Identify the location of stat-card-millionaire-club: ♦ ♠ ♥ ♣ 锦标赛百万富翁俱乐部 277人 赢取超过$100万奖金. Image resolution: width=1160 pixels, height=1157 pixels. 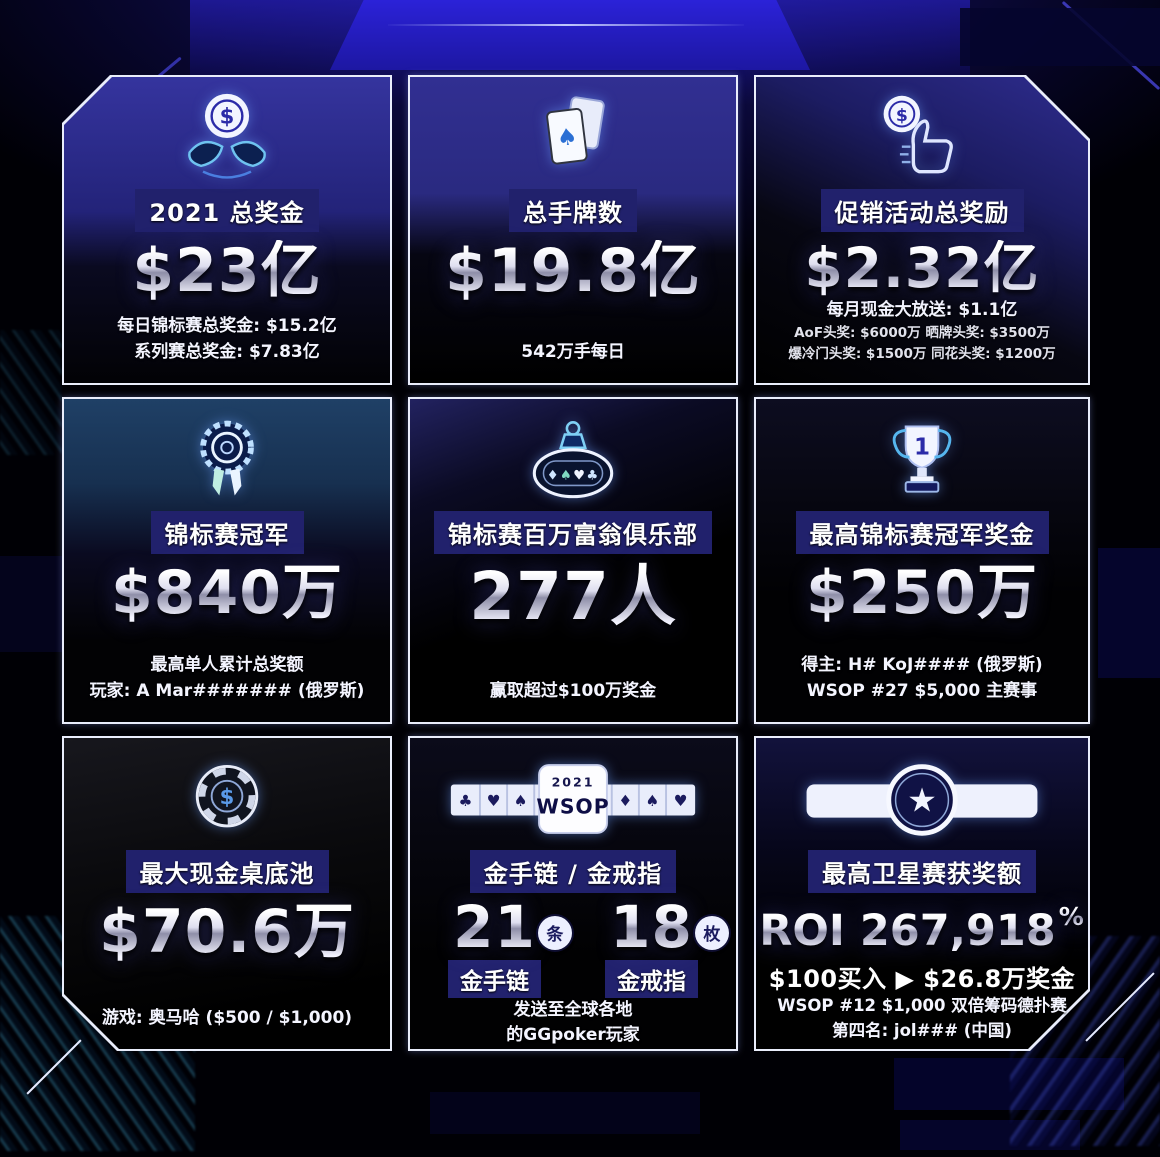
(573, 560).